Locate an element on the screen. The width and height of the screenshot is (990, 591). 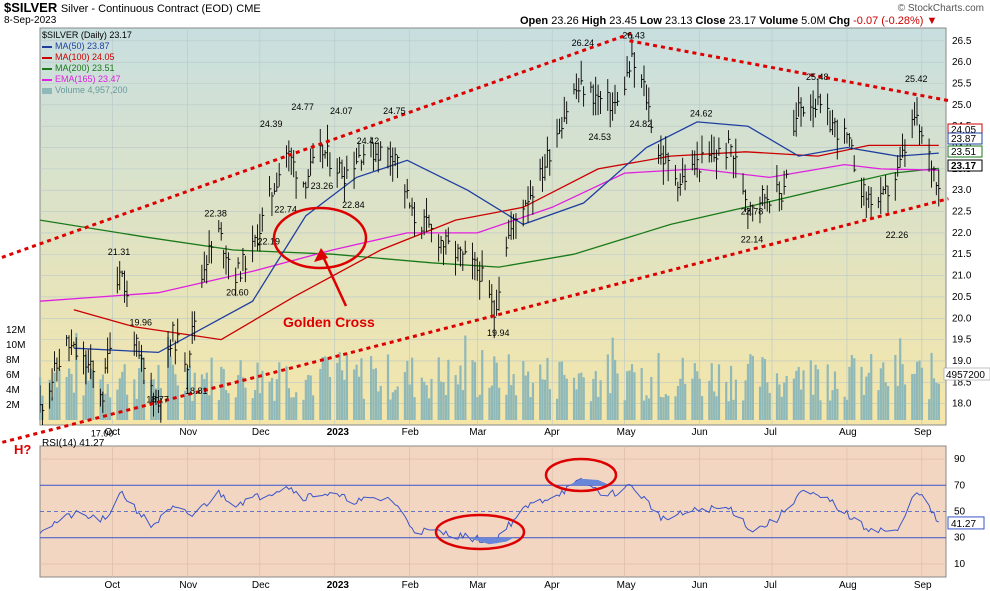
rsi-tick-label: 10 is located at coordinates (960, 564).